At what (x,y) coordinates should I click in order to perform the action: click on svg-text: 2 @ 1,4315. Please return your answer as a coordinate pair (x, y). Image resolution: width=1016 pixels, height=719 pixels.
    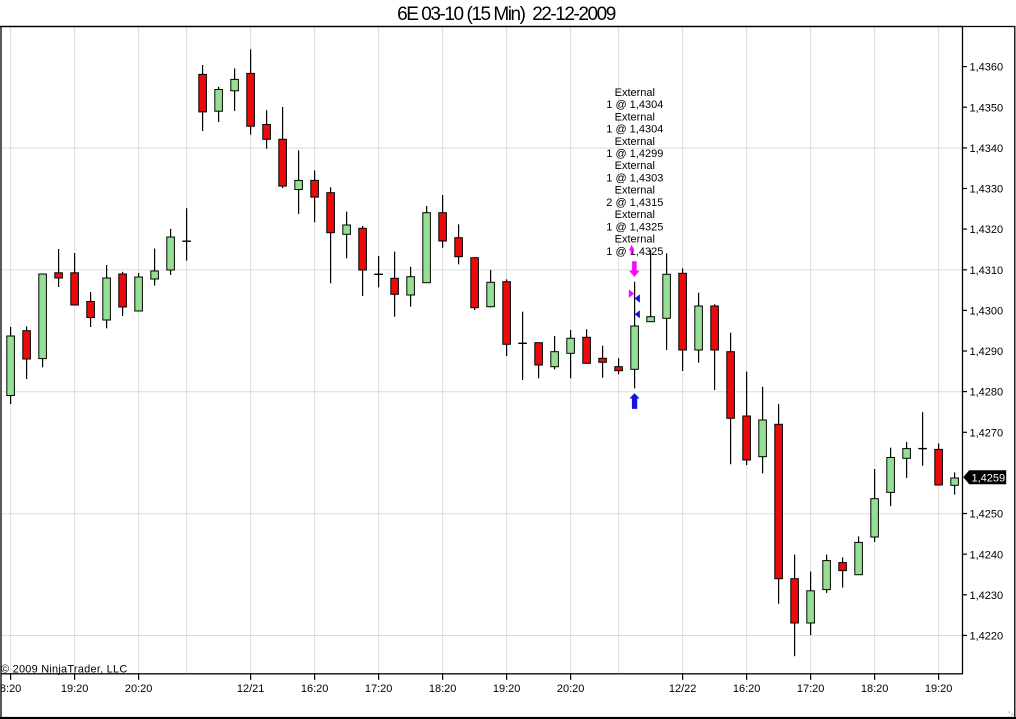
    Looking at the image, I should click on (634, 203).